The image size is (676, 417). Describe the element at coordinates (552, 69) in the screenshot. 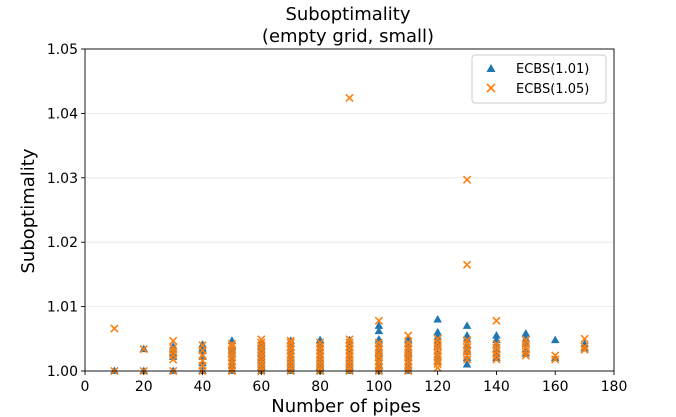

I see `legend-label-ecbs101: ECBS(1.01)` at that location.